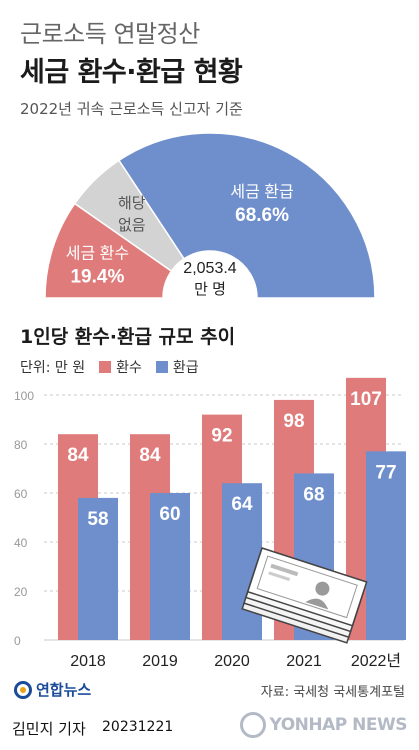  Describe the element at coordinates (209, 268) in the screenshot. I see `pie-total-value: 2,053.4` at that location.